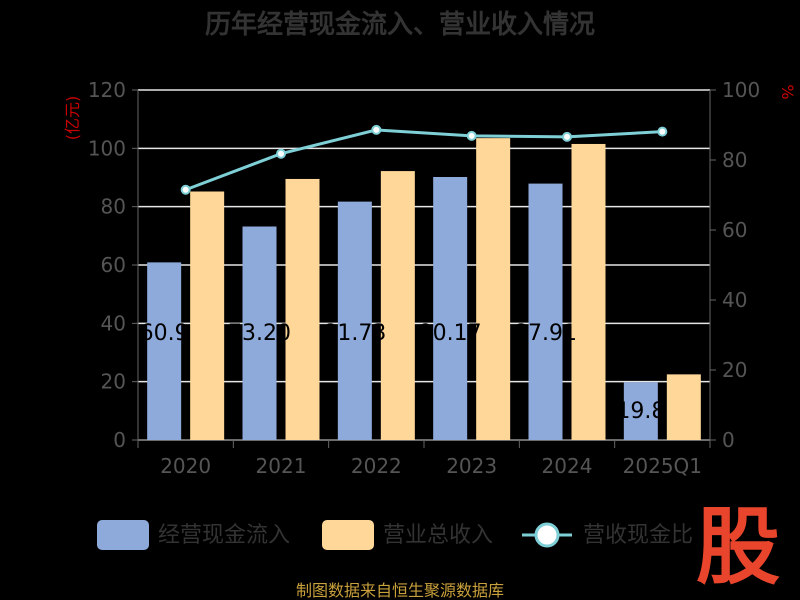  What do you see at coordinates (164, 333) in the screenshot?
I see `data-label-cash-inflow: 60.9` at bounding box center [164, 333].